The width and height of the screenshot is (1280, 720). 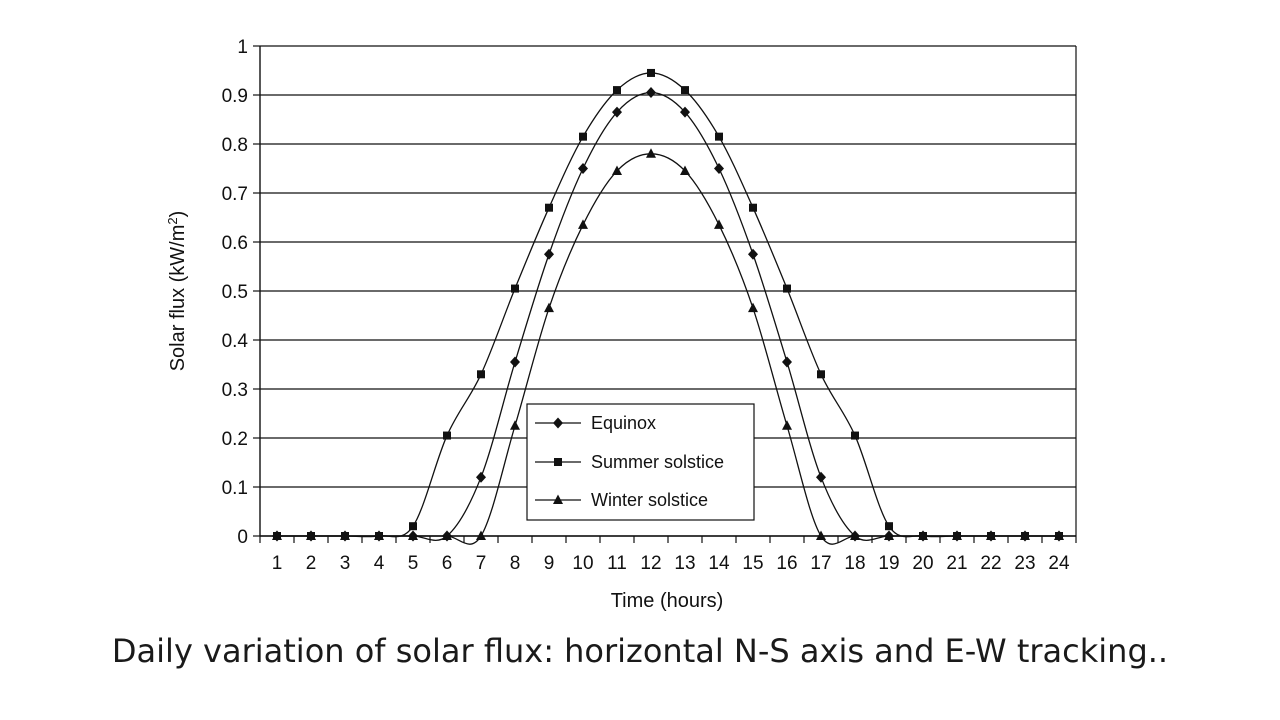 I want to click on y-axis-title-main: Solar flux (kW/m, so click(x=178, y=298).